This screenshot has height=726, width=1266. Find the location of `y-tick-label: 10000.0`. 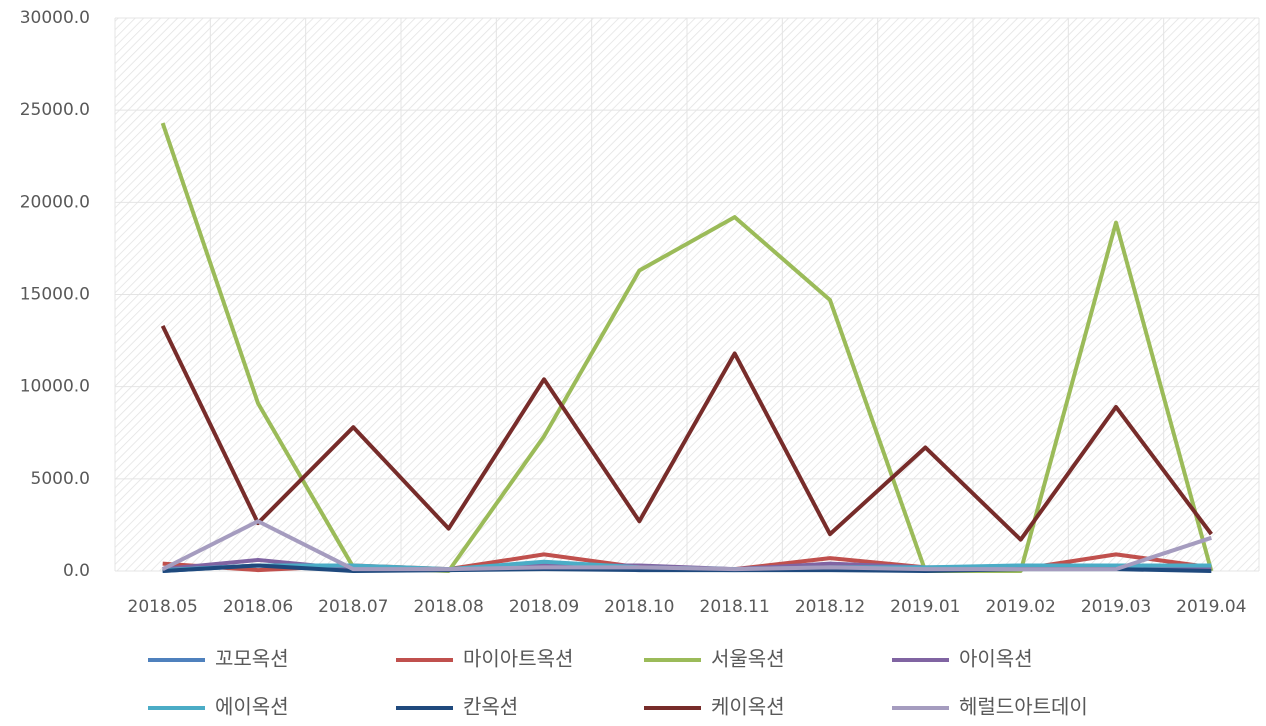

y-tick-label: 10000.0 is located at coordinates (55, 387).